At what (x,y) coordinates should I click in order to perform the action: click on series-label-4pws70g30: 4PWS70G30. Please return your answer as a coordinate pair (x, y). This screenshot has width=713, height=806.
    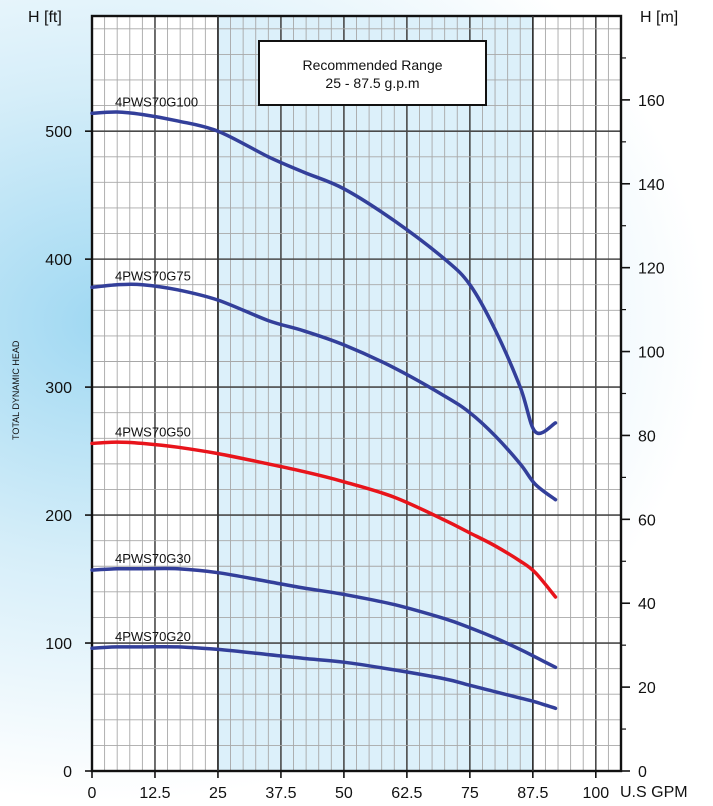
    Looking at the image, I should click on (153, 558).